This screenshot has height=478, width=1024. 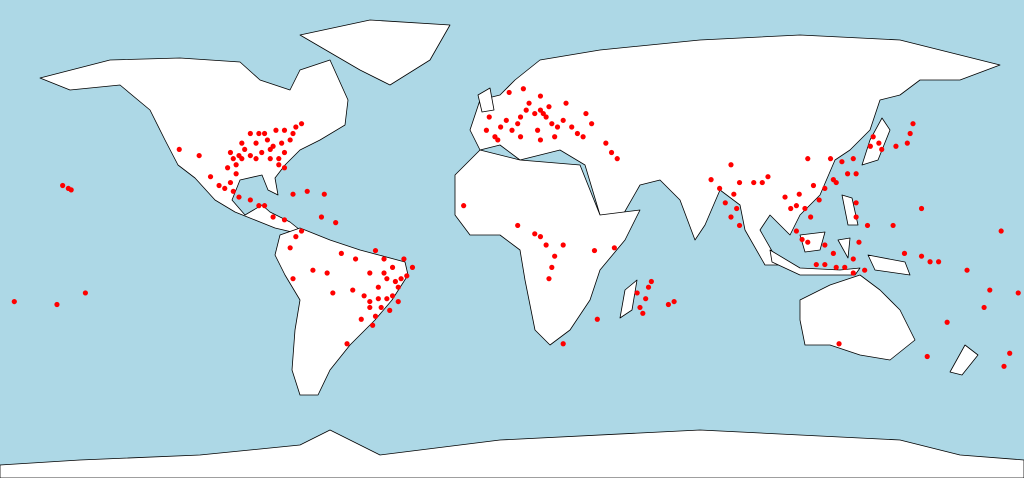 I want to click on uk, so click(x=486, y=100).